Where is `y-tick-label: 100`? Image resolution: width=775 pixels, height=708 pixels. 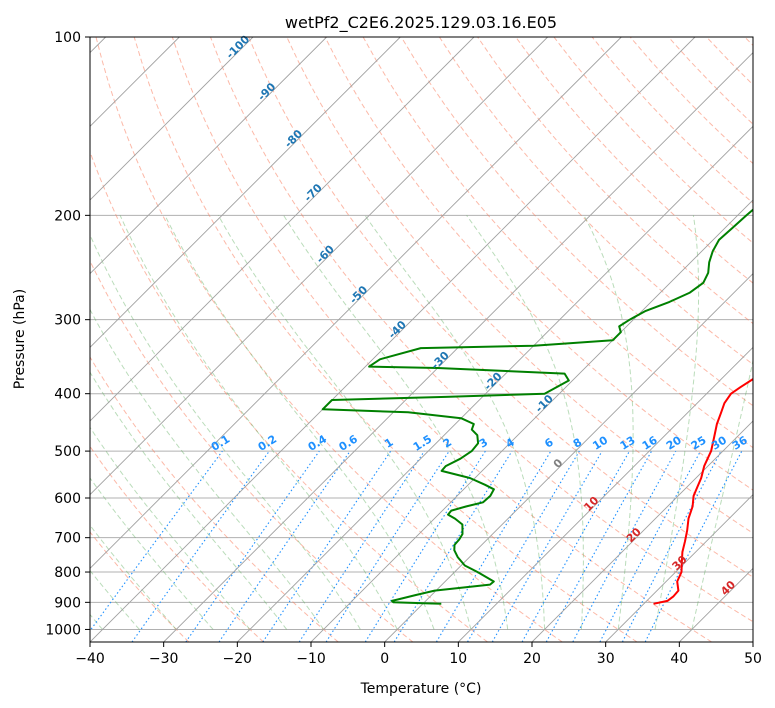 y-tick-label: 100 is located at coordinates (67, 38).